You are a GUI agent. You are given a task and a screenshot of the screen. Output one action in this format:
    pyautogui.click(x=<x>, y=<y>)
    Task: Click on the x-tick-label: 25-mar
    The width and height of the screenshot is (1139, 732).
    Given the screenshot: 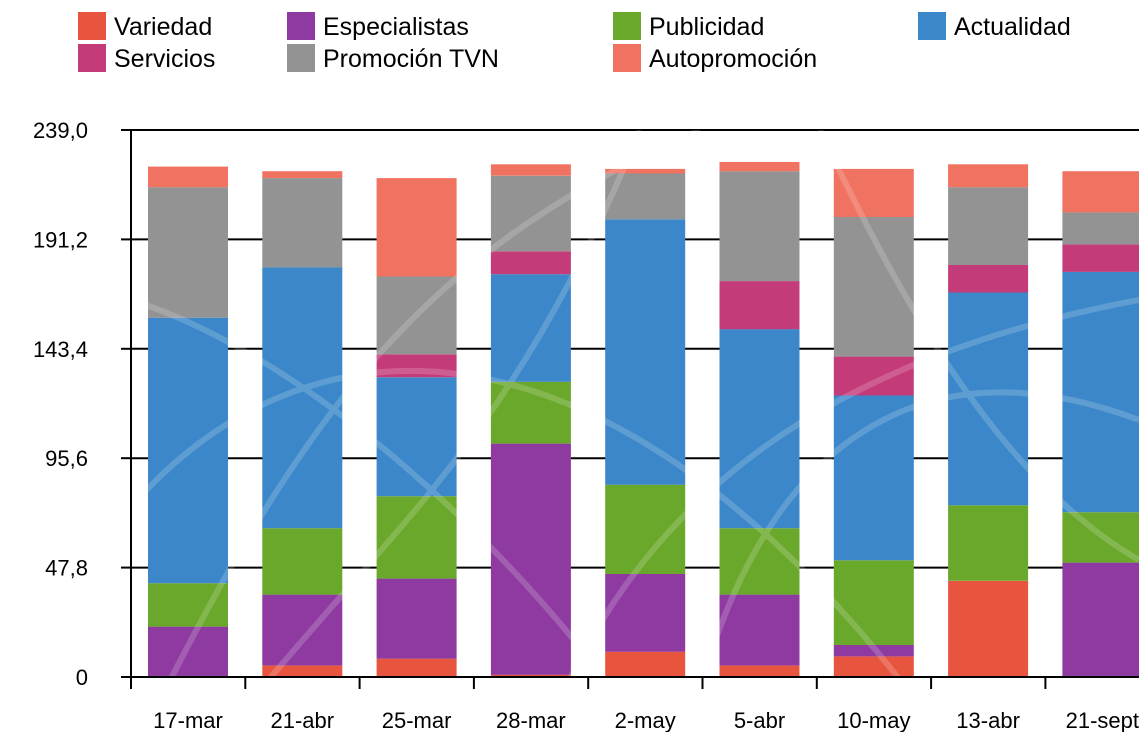 What is the action you would take?
    pyautogui.click(x=417, y=720)
    